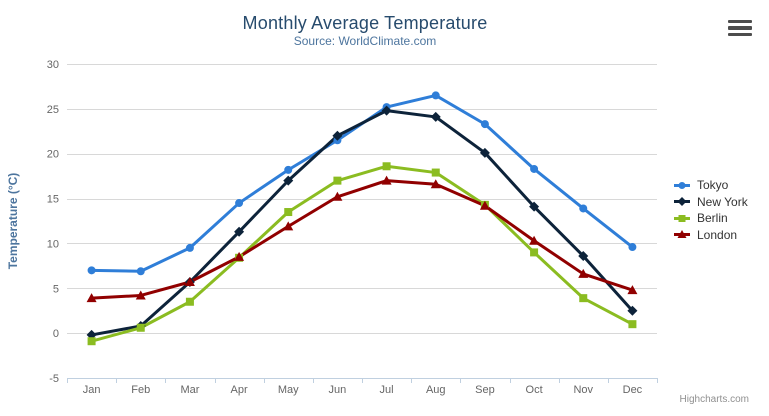 The height and width of the screenshot is (416, 769). I want to click on y-tick-label: 10, so click(53, 244).